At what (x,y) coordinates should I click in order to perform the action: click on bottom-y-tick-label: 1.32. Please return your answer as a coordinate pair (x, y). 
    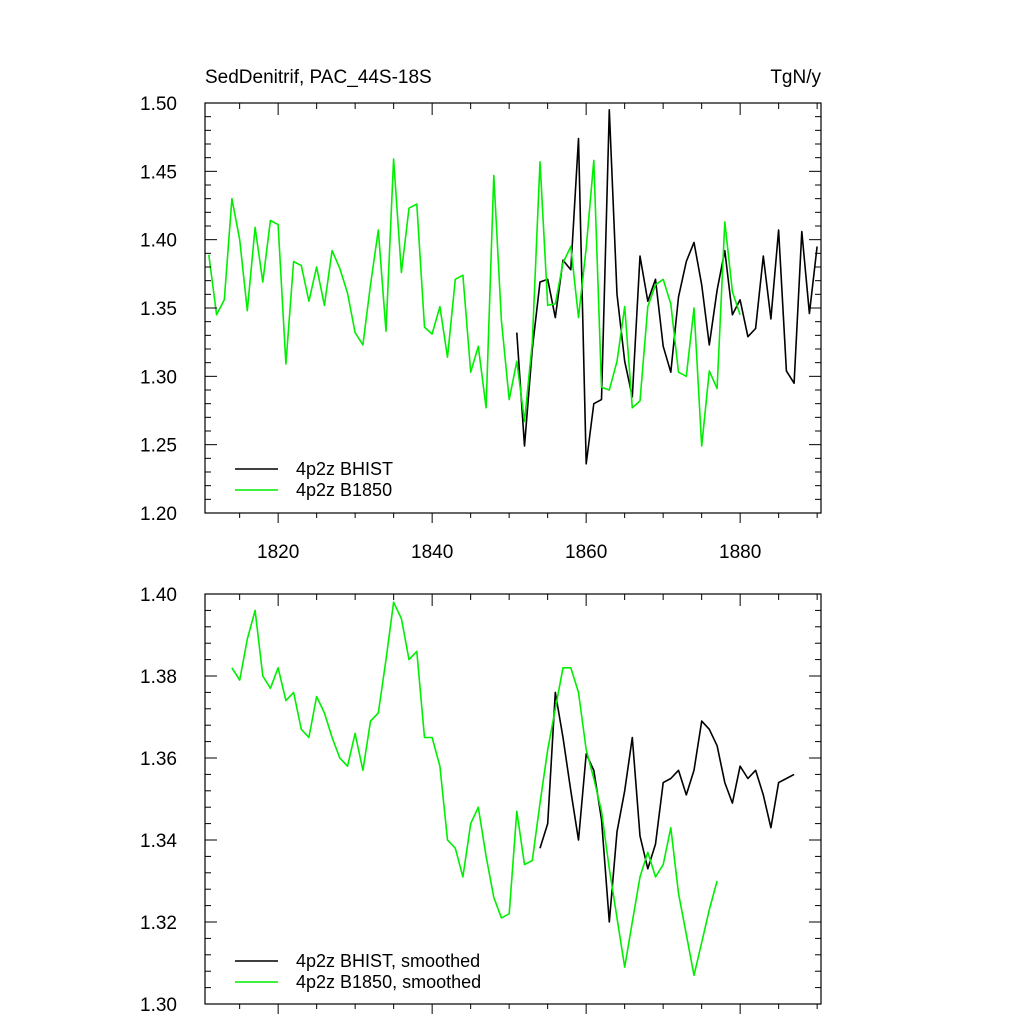
    Looking at the image, I should click on (158, 923).